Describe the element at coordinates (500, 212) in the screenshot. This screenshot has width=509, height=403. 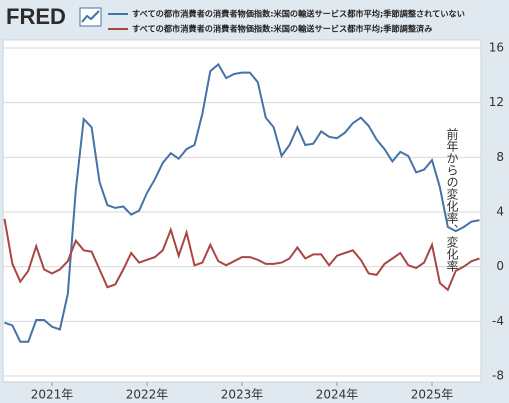
I see `y-tick-label: 4` at that location.